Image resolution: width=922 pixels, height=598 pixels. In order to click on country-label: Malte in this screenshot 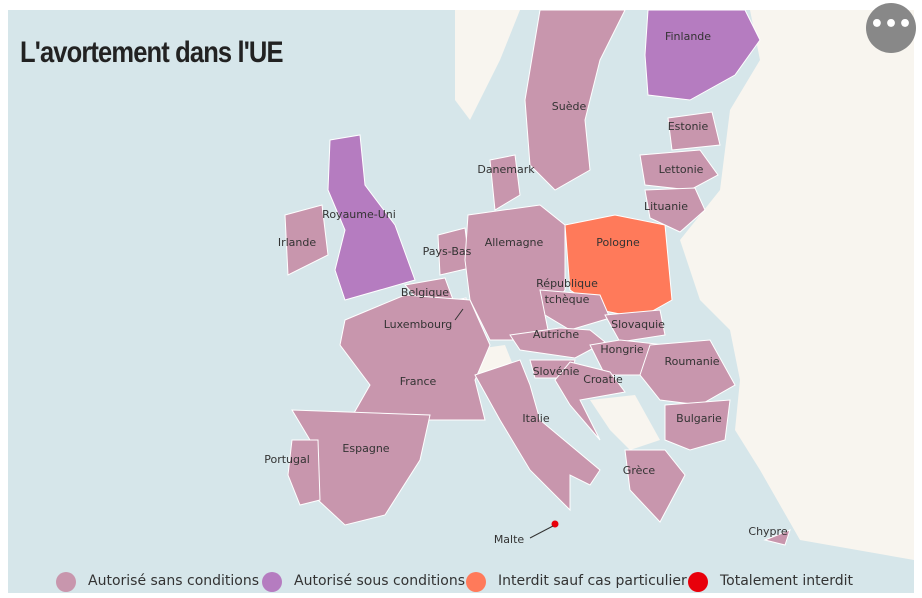, I will do `click(509, 539)`.